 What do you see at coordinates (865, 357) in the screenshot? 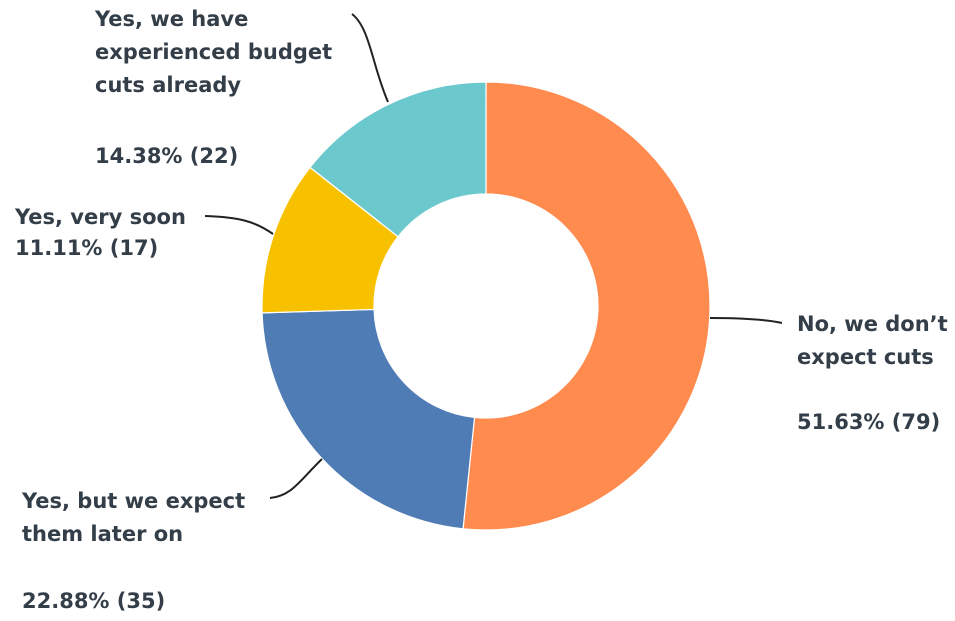
I see `slice-label-no-cuts-line-2: expect cuts` at bounding box center [865, 357].